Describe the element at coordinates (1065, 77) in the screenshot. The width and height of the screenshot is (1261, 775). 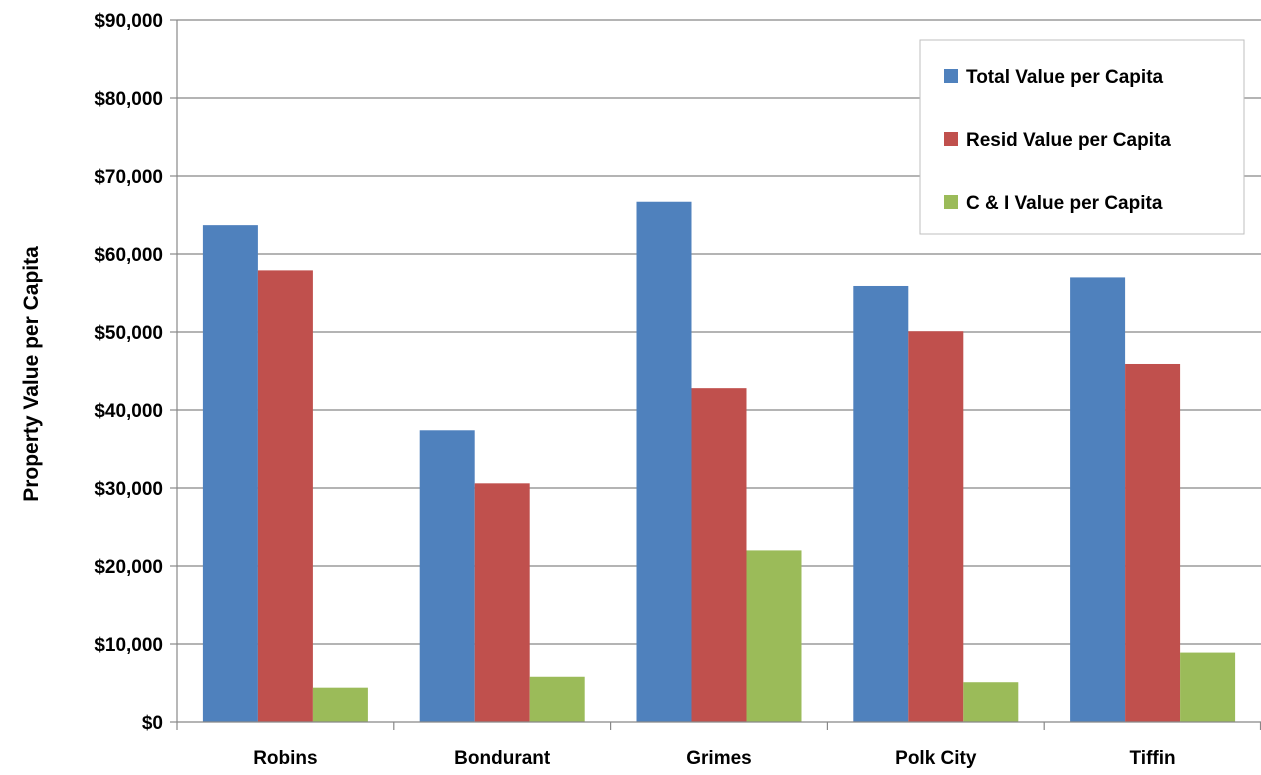
I see `legend-label: Total Value per Capita` at that location.